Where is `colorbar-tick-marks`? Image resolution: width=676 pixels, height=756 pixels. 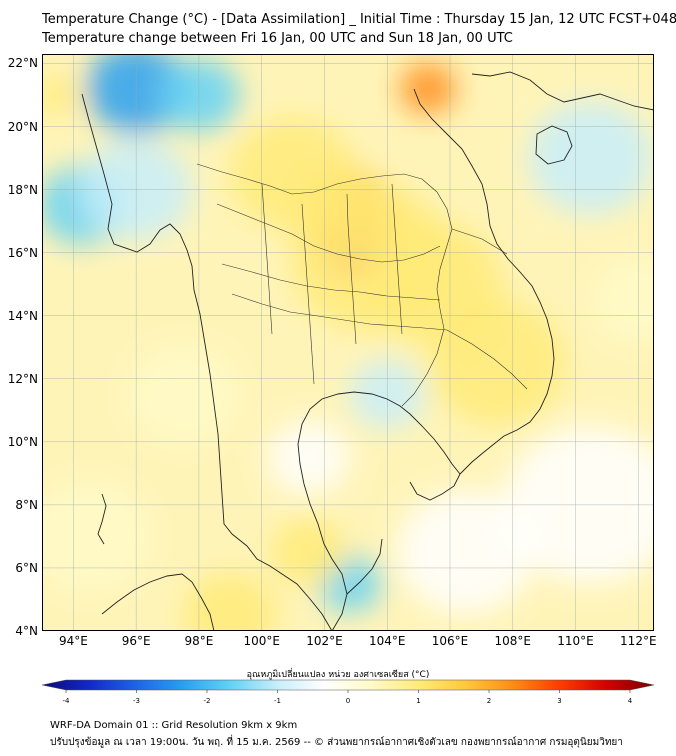
colorbar-tick-marks is located at coordinates (348, 691).